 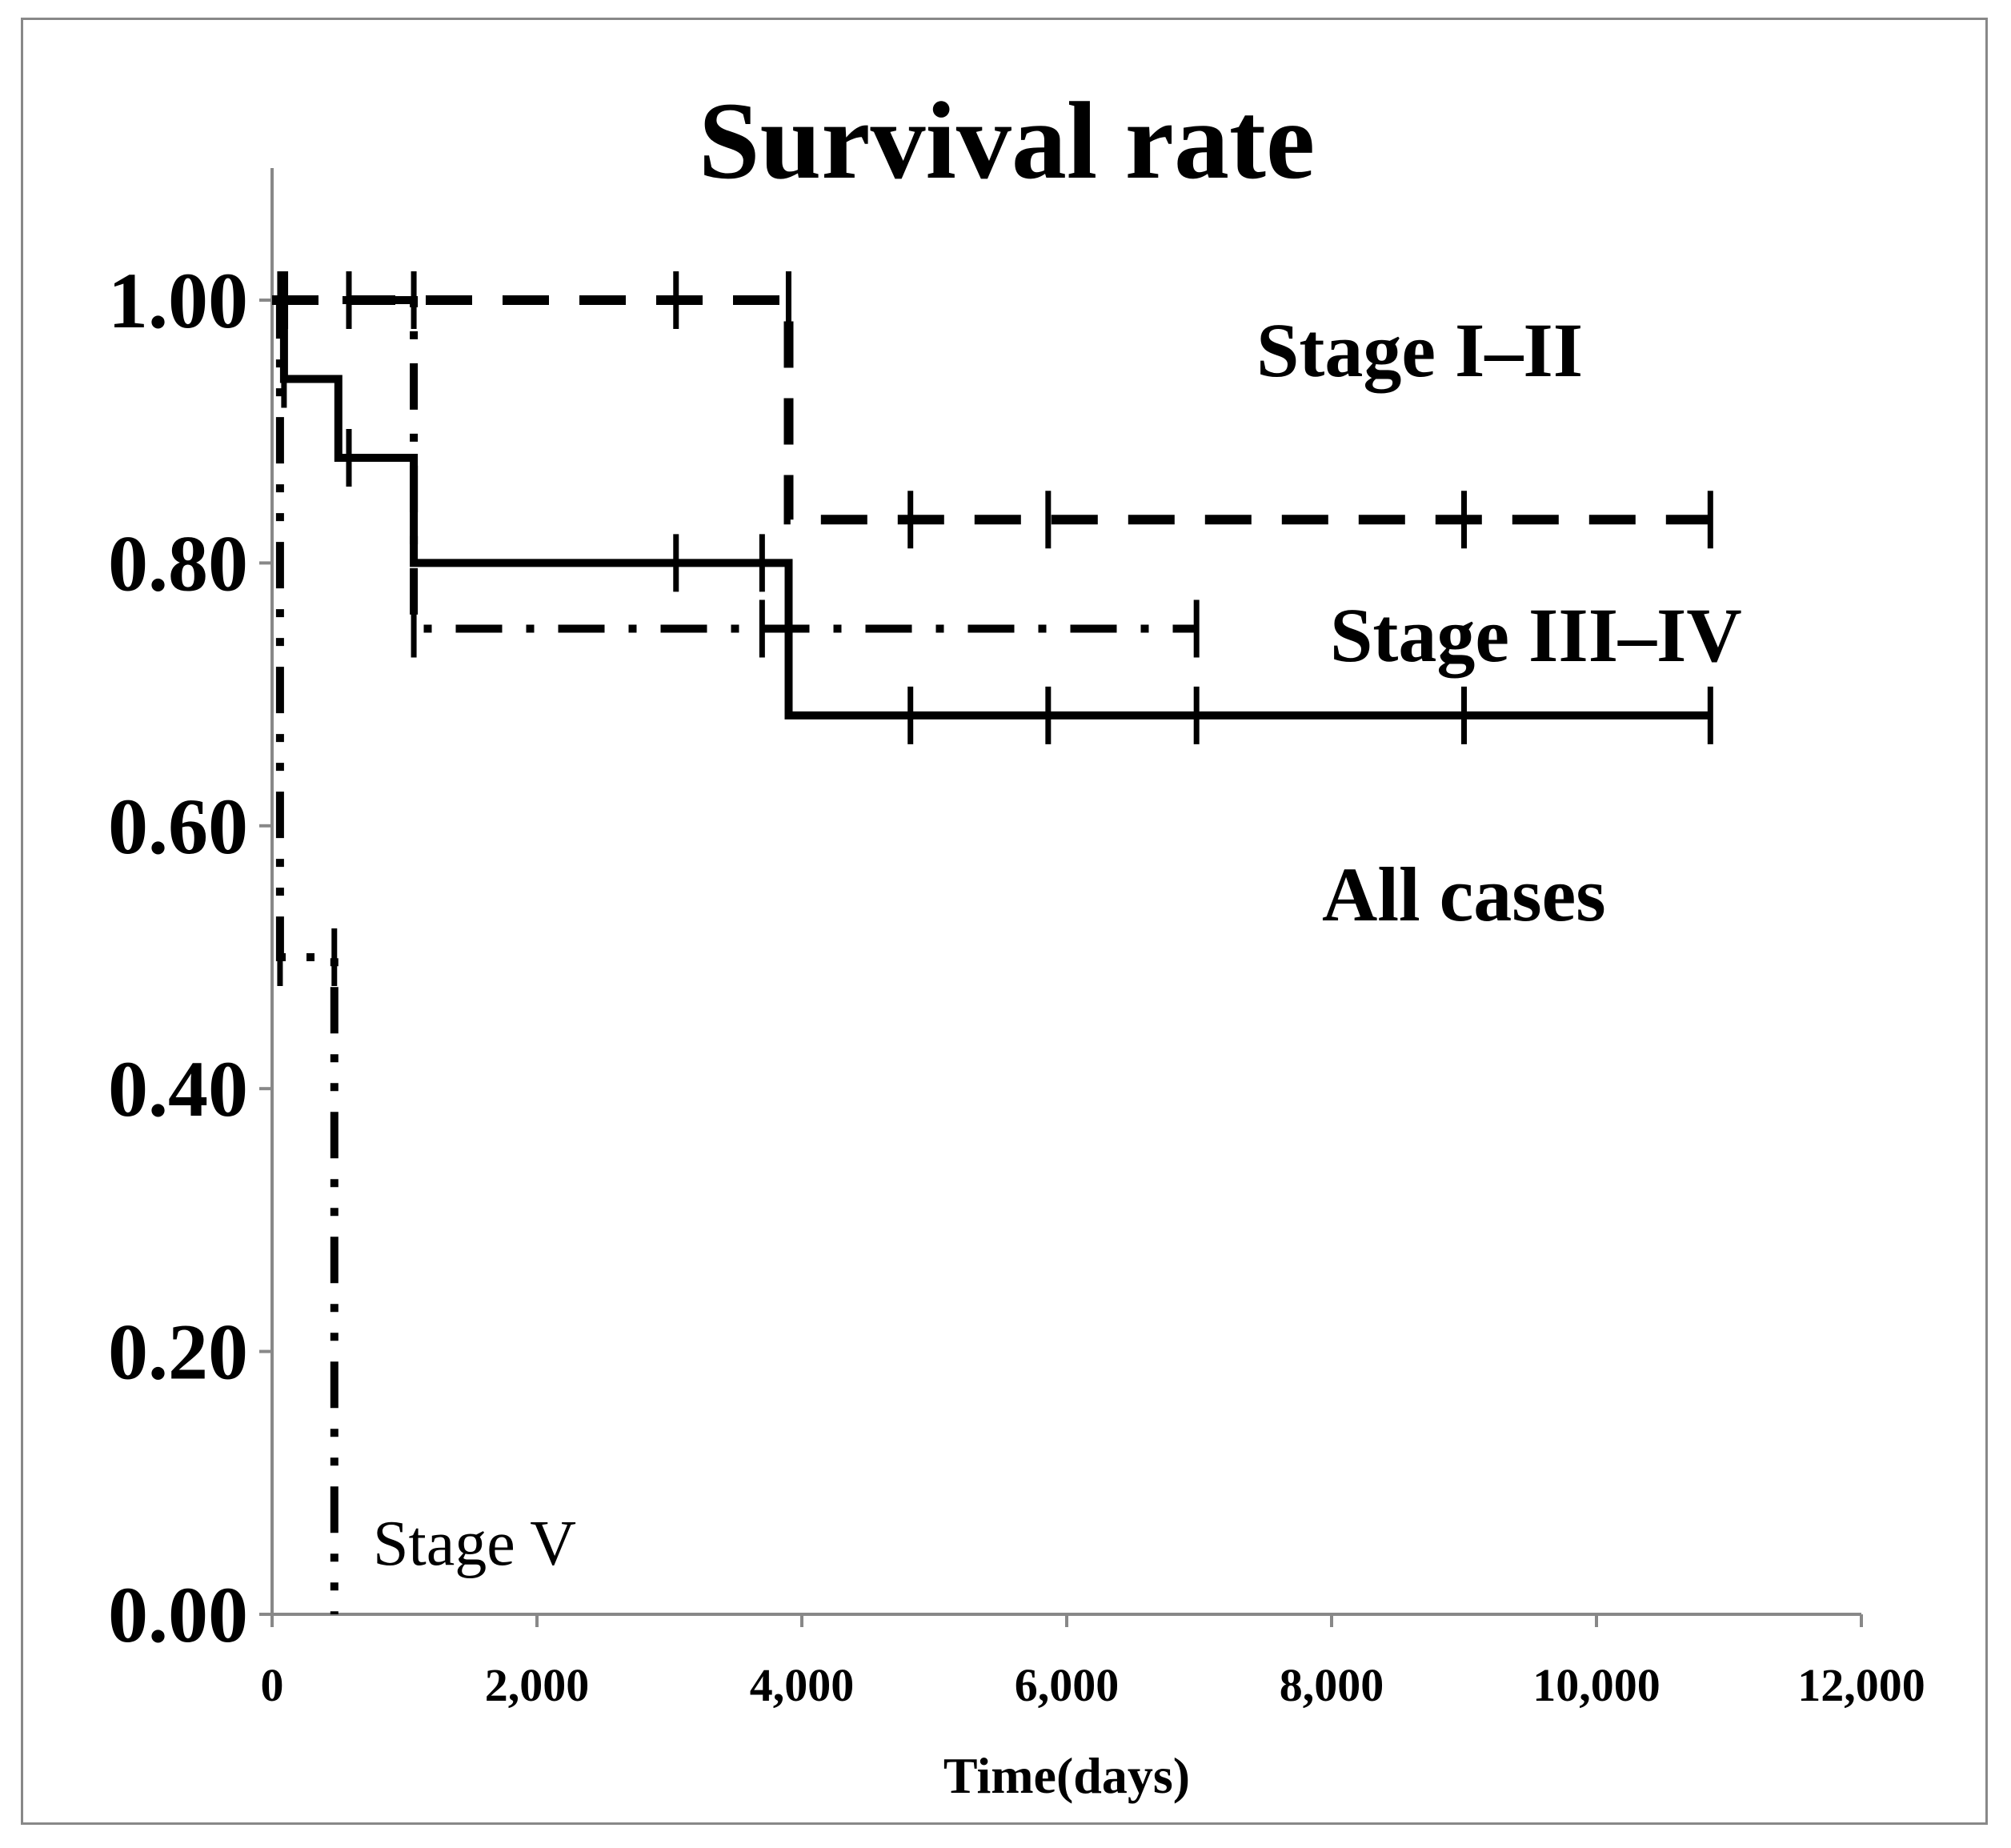 I want to click on x-tick-label: 2,000, so click(x=537, y=1685).